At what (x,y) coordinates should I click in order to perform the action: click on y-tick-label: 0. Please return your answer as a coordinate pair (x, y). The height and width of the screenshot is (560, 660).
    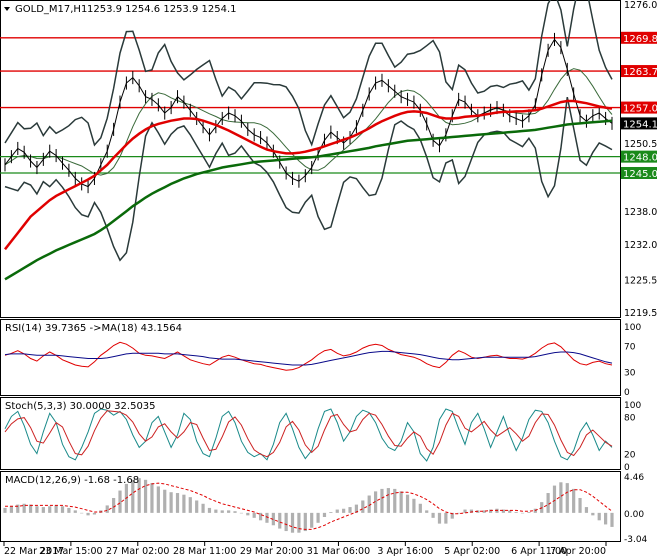
    Looking at the image, I should click on (627, 468).